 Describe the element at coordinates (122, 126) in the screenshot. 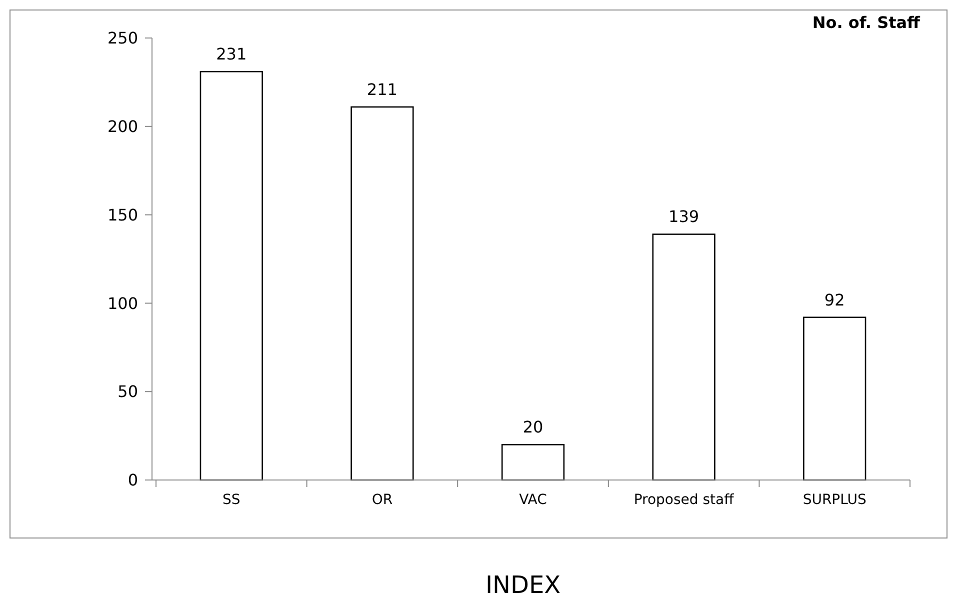

I see `y-tick-label: 200` at that location.